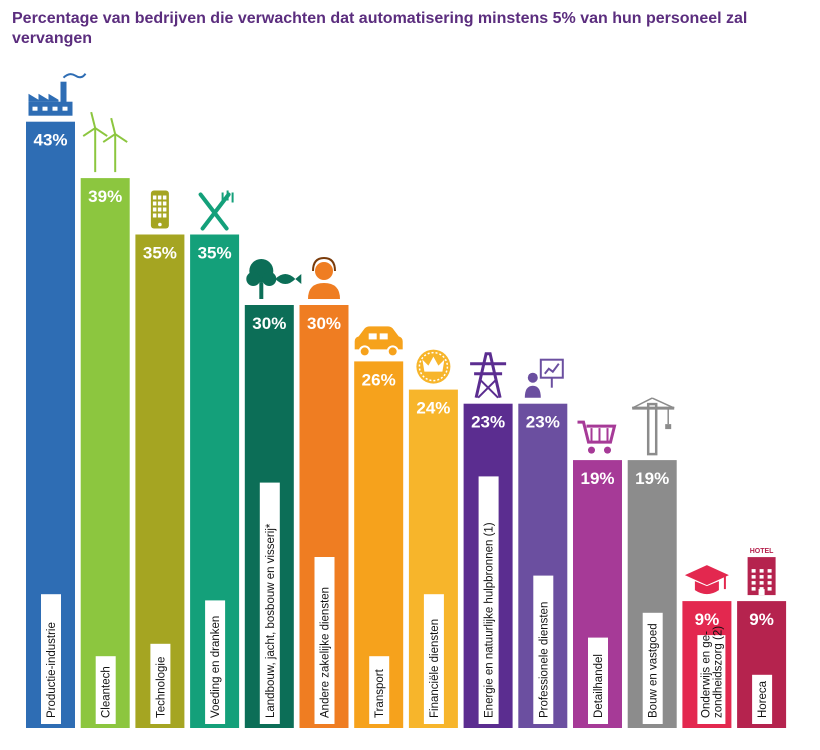 The image size is (820, 750). I want to click on crane-icon, so click(653, 426).